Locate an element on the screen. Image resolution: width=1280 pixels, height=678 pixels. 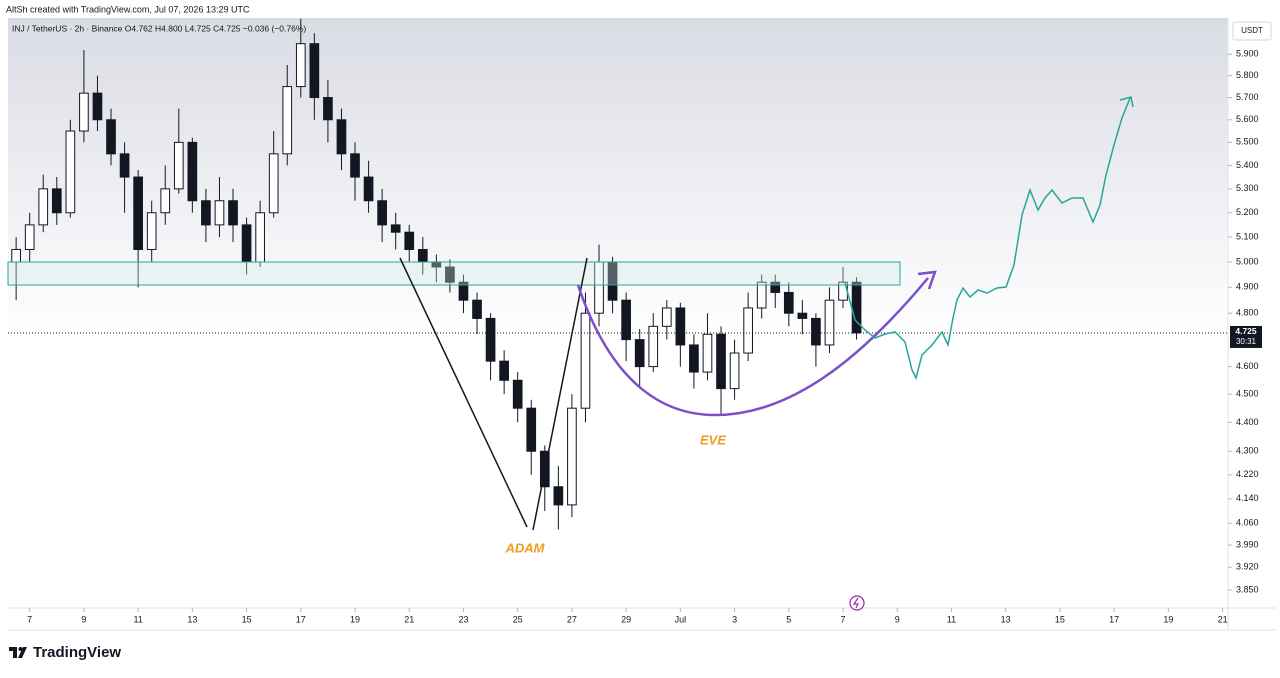
x-tick-label: 21 is located at coordinates (409, 619).